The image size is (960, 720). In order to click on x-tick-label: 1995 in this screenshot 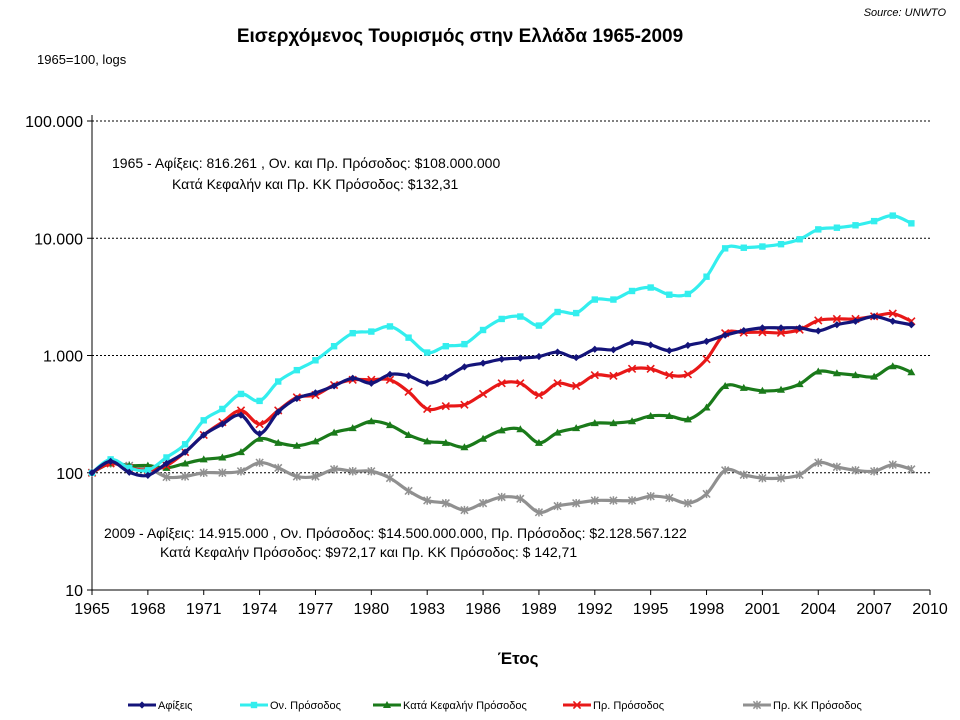, I will do `click(651, 609)`.